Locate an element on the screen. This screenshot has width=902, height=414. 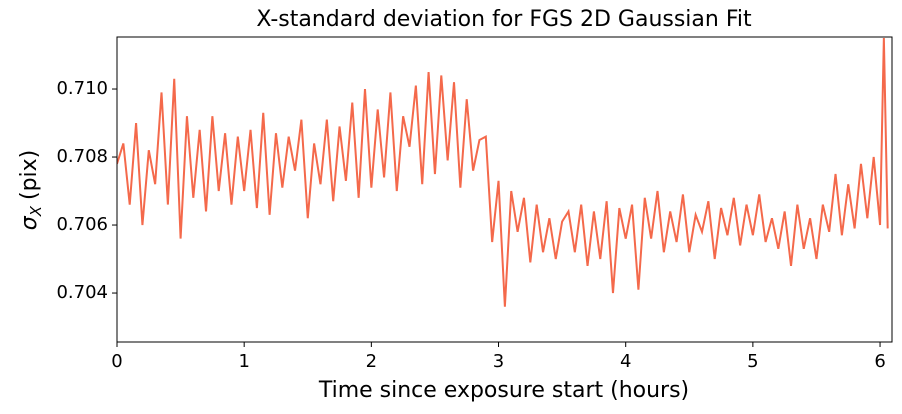
y-label-unit: (pix) is located at coordinates (29, 175).